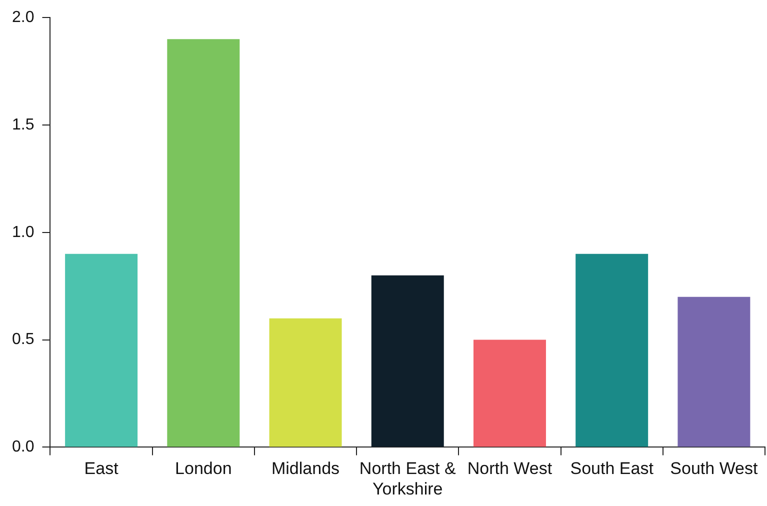 The width and height of the screenshot is (767, 506). What do you see at coordinates (101, 468) in the screenshot?
I see `x-tick-label: East` at bounding box center [101, 468].